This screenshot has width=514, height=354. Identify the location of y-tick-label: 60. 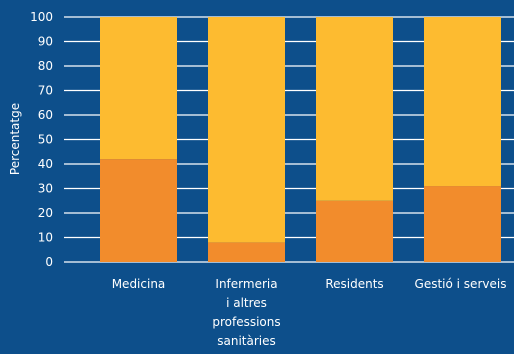
(45, 115).